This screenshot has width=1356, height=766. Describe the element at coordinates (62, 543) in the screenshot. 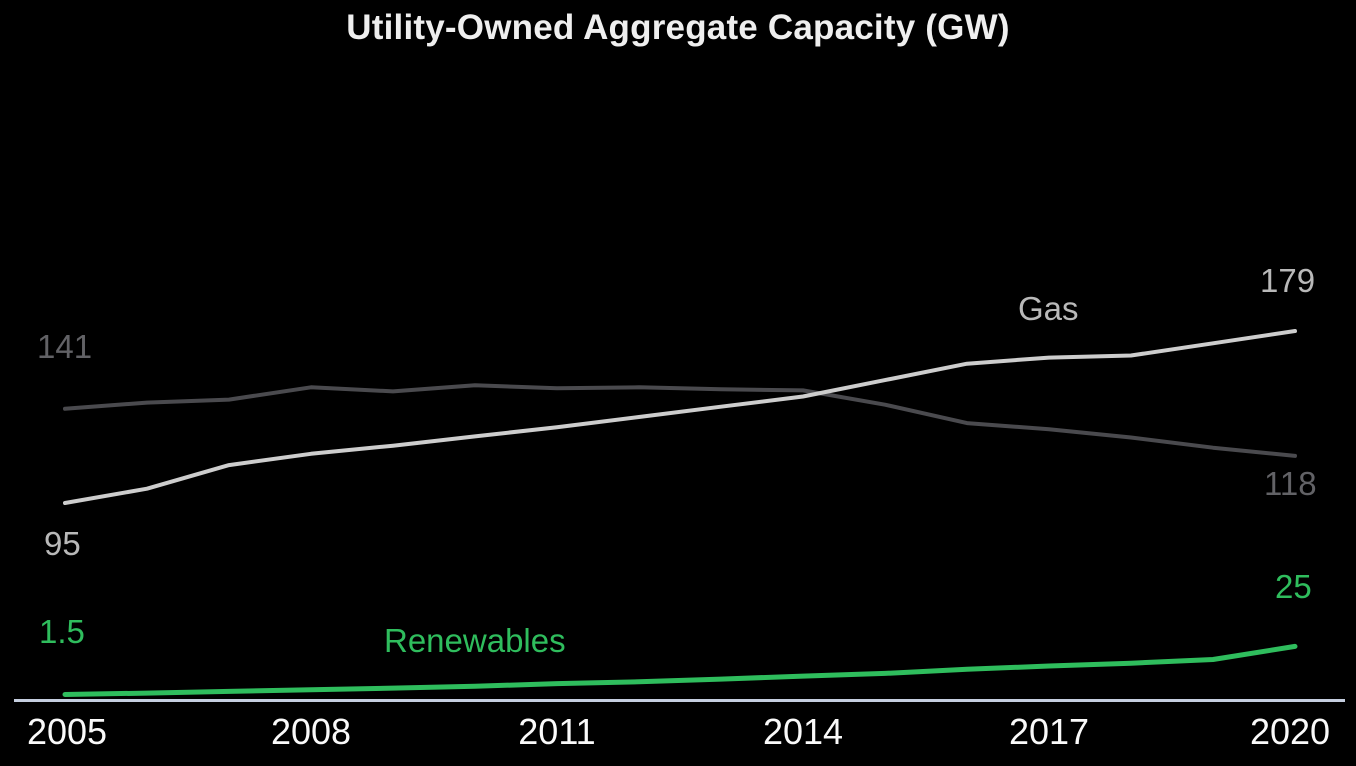

I see `value-label-gas-start: 95` at that location.